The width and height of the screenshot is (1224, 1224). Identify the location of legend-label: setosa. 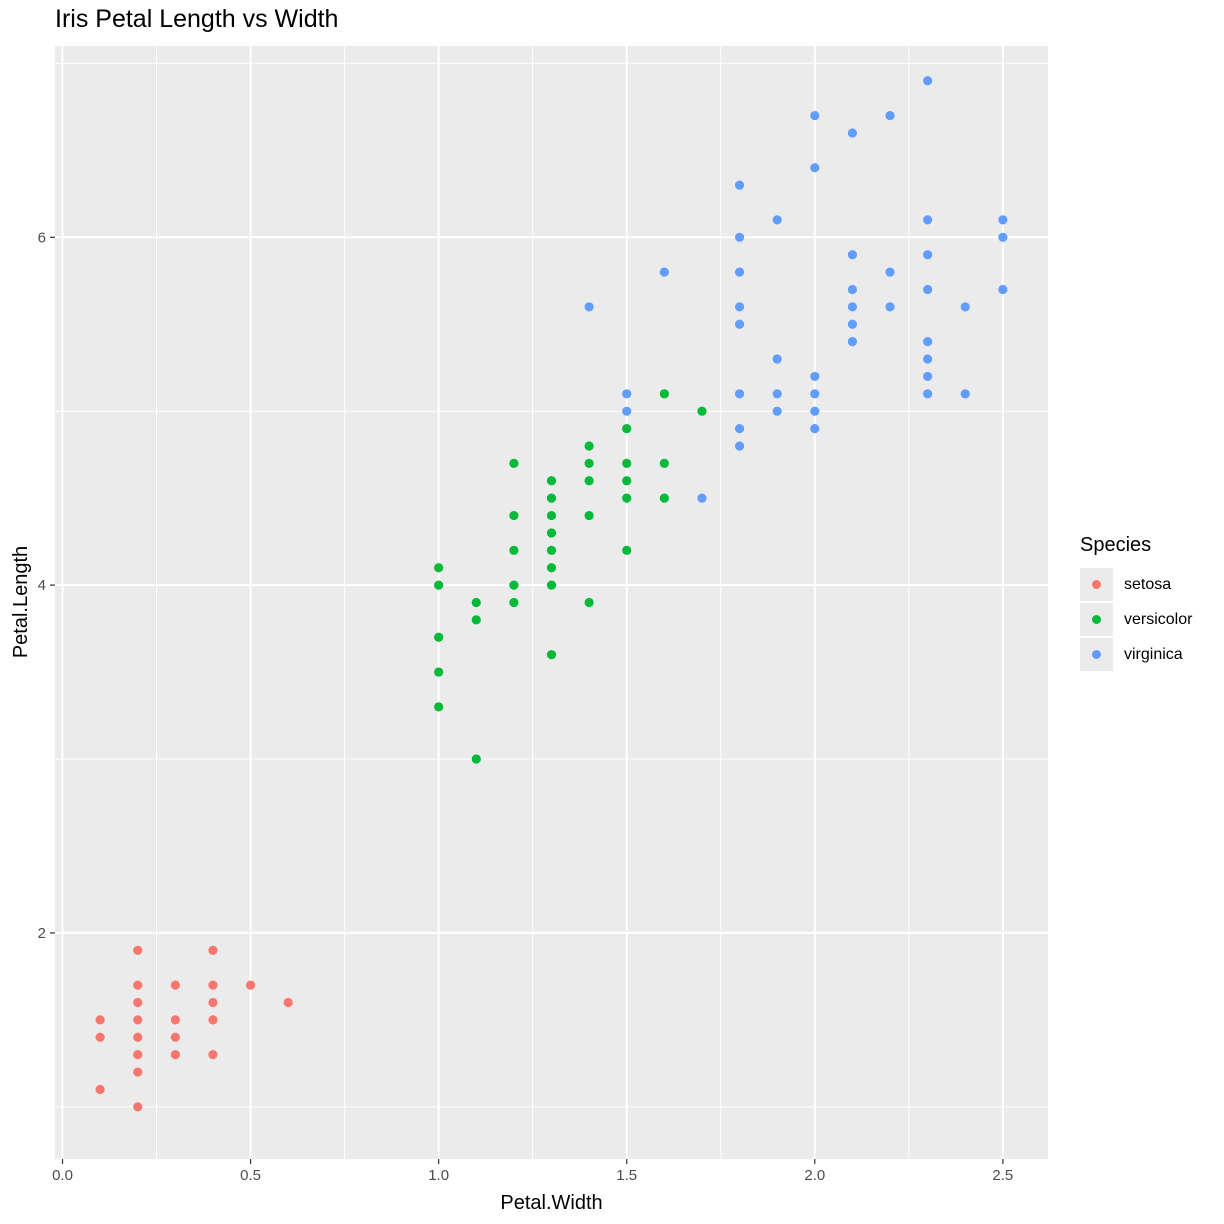
(1148, 584).